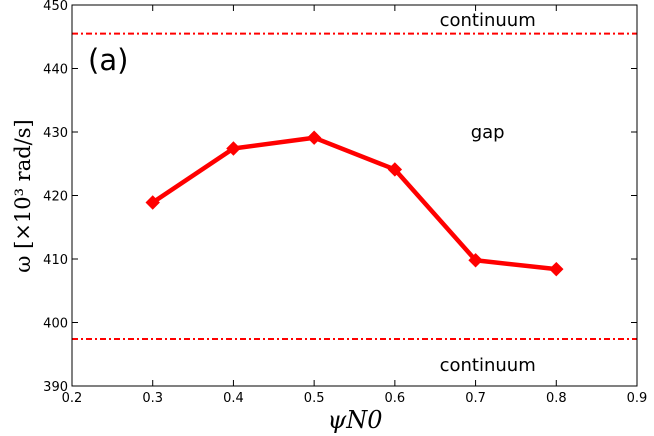 Image resolution: width=654 pixels, height=436 pixels. What do you see at coordinates (23, 195) in the screenshot?
I see `y-axis-label: ω [×10³ rad/s]` at bounding box center [23, 195].